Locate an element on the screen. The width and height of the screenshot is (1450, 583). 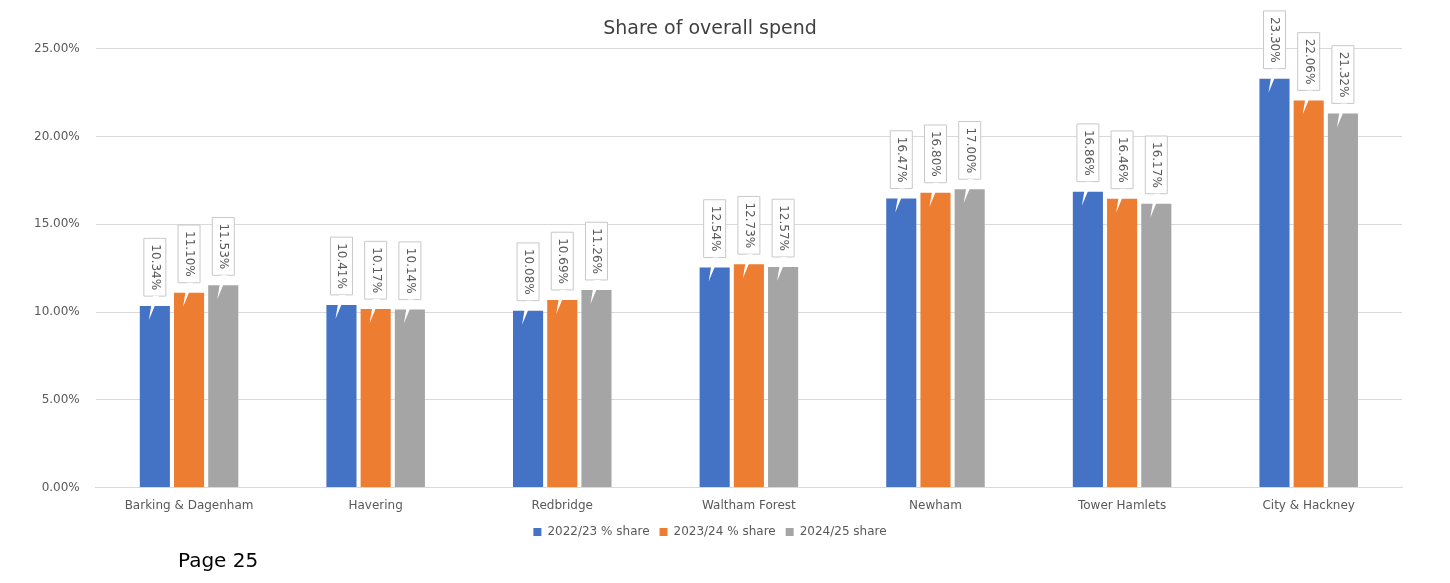
data-label: 11.53% is located at coordinates (224, 246).